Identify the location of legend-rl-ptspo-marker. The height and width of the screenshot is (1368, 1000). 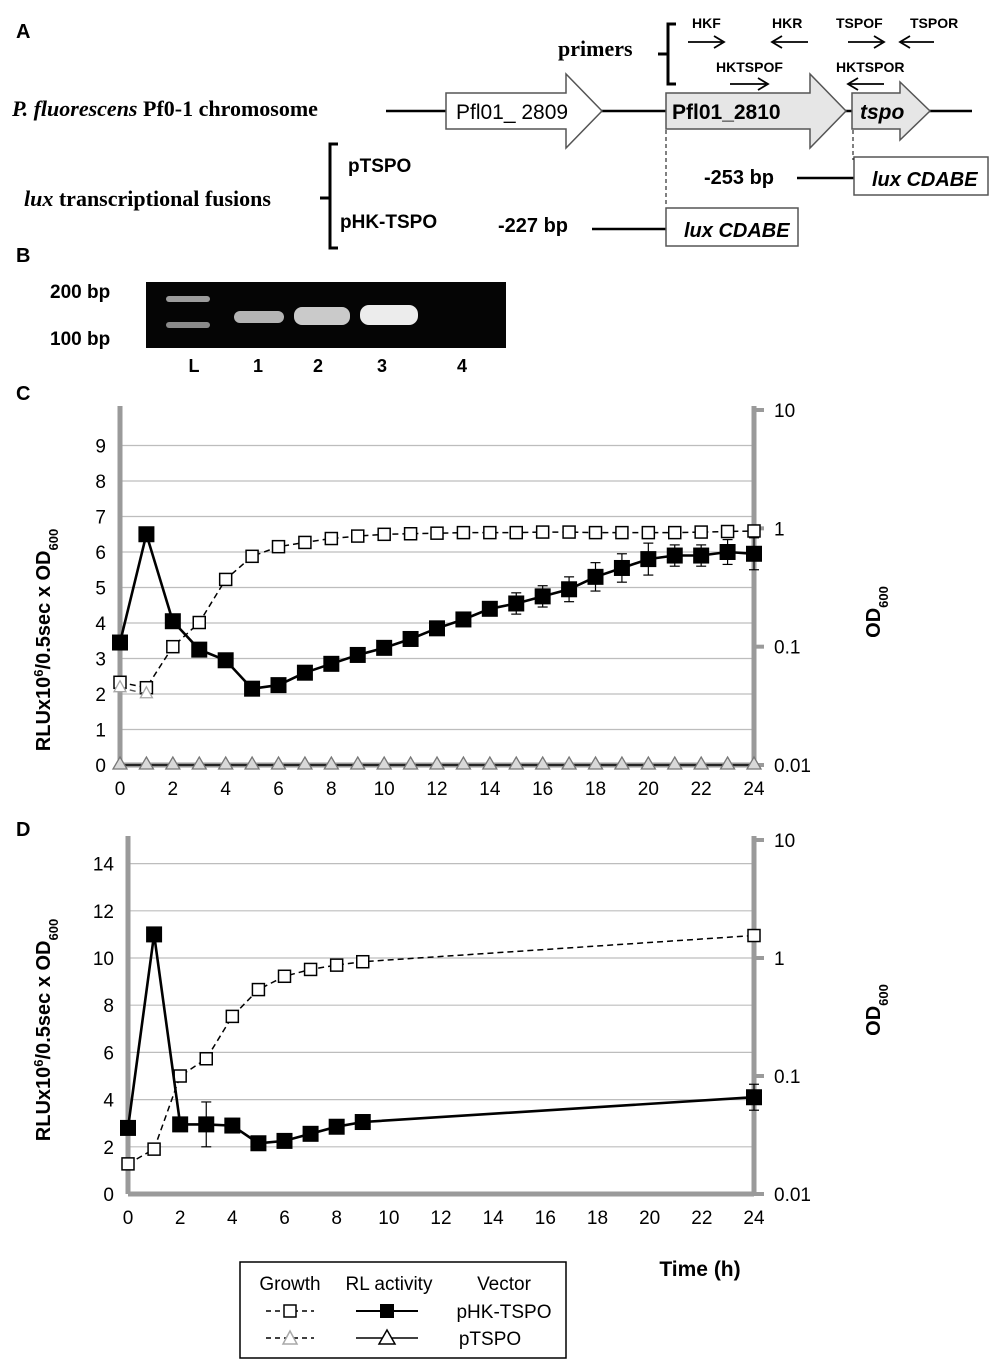
(387, 1336).